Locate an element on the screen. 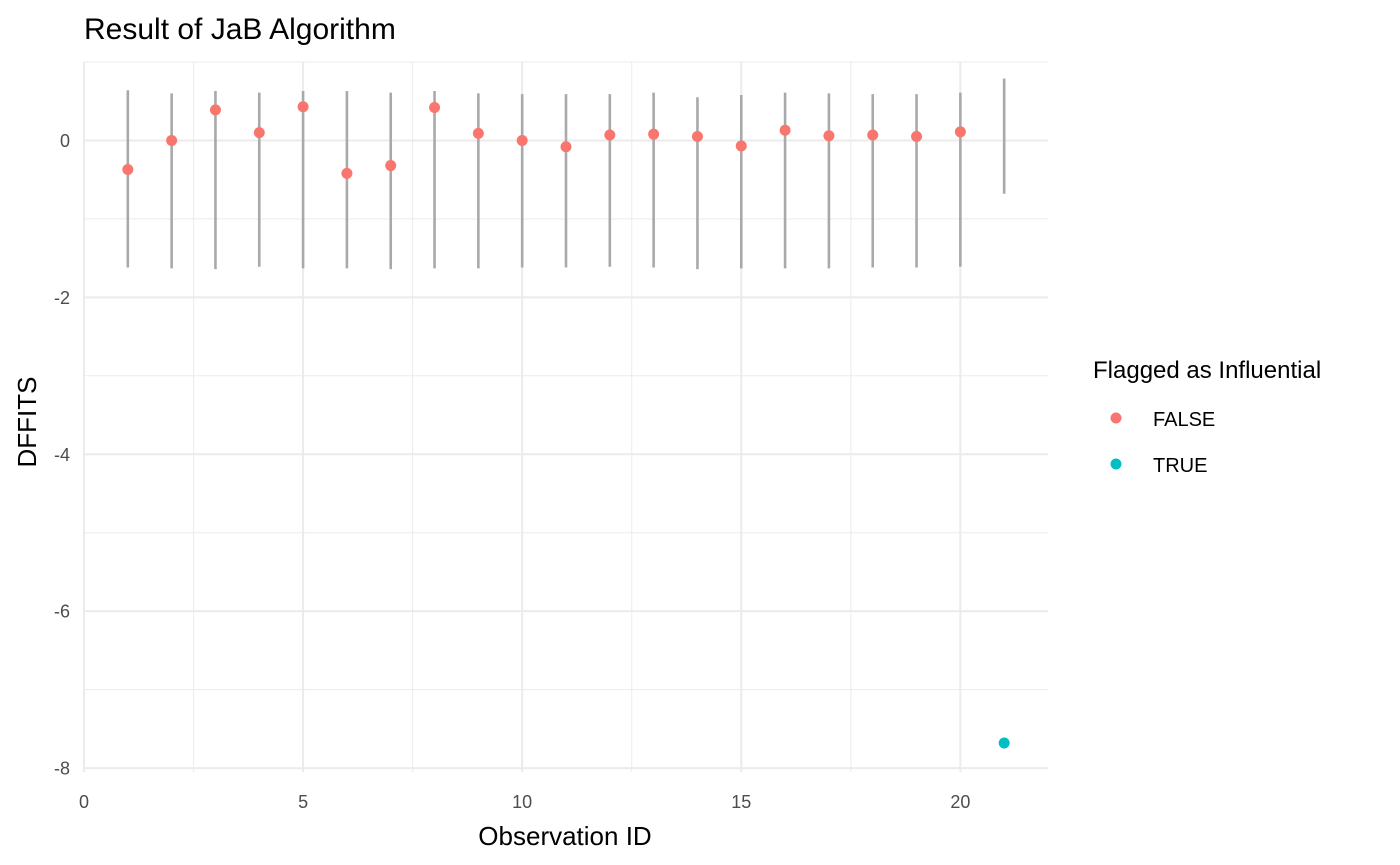 This screenshot has width=1400, height=865. y-tick-label: -2 is located at coordinates (62, 298).